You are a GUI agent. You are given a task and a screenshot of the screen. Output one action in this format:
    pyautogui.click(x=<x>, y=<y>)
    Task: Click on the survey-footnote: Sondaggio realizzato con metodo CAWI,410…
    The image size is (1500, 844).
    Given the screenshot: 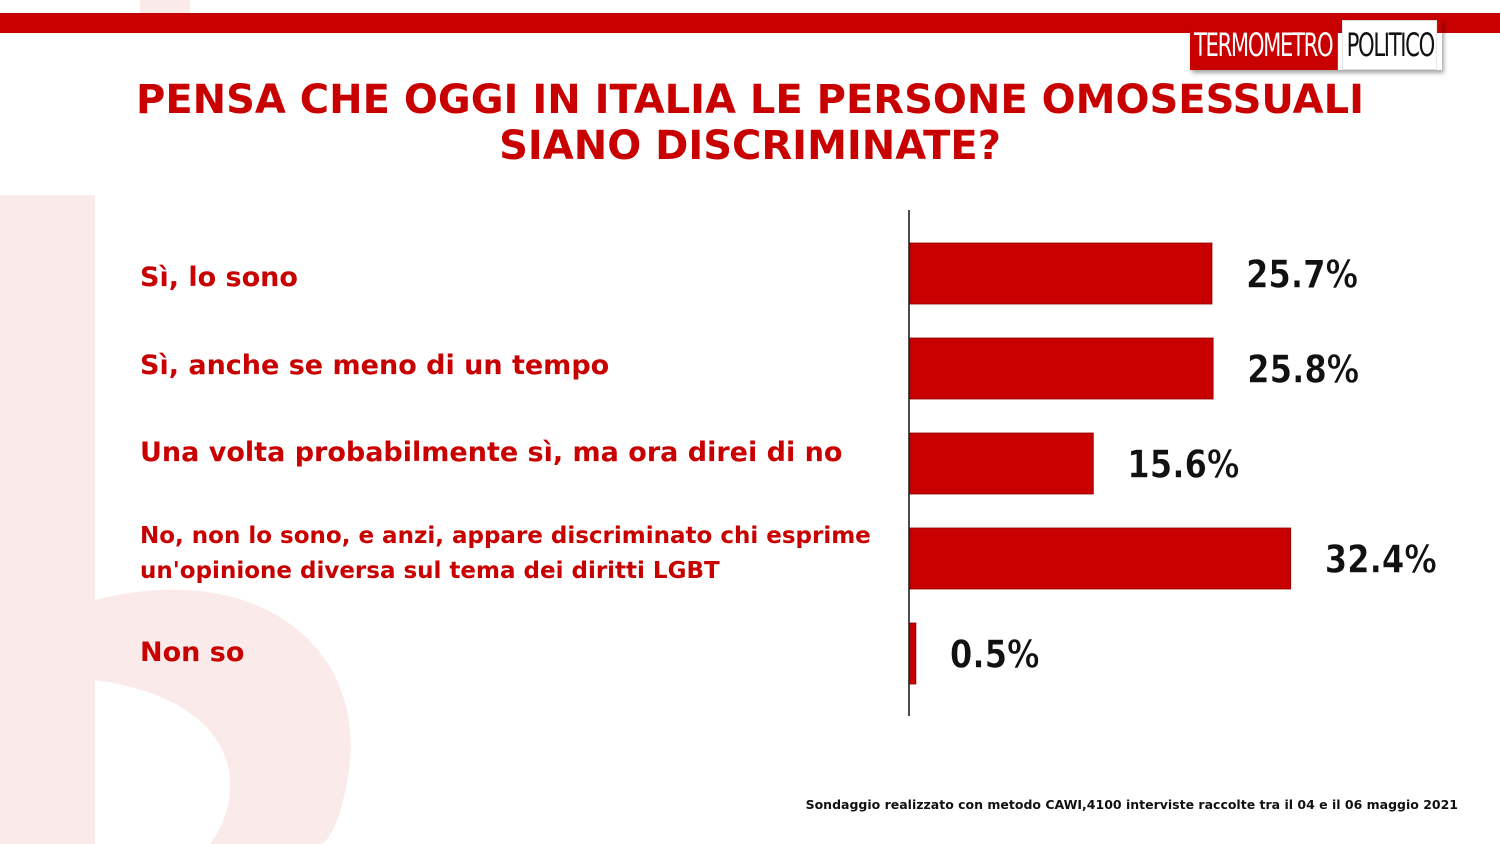 What is the action you would take?
    pyautogui.click(x=1131, y=804)
    